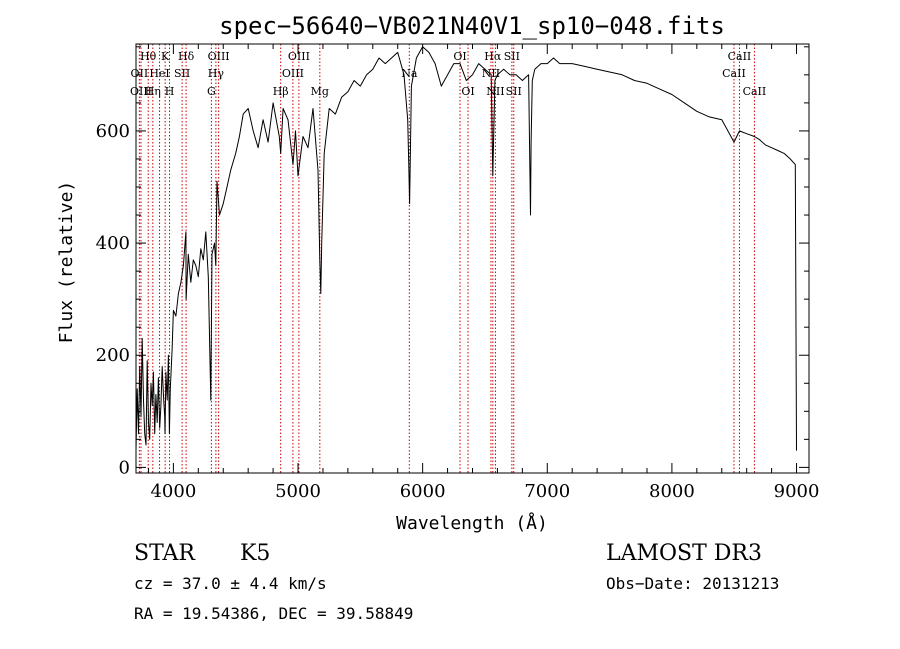 The width and height of the screenshot is (900, 649). What do you see at coordinates (159, 73) in the screenshot?
I see `spectral-line-label-4: HeI` at bounding box center [159, 73].